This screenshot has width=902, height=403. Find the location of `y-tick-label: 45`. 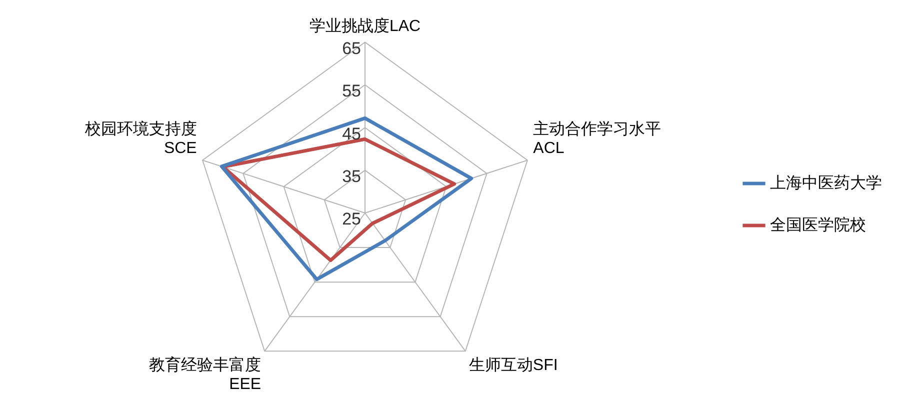

y-tick-label: 45 is located at coordinates (351, 134).